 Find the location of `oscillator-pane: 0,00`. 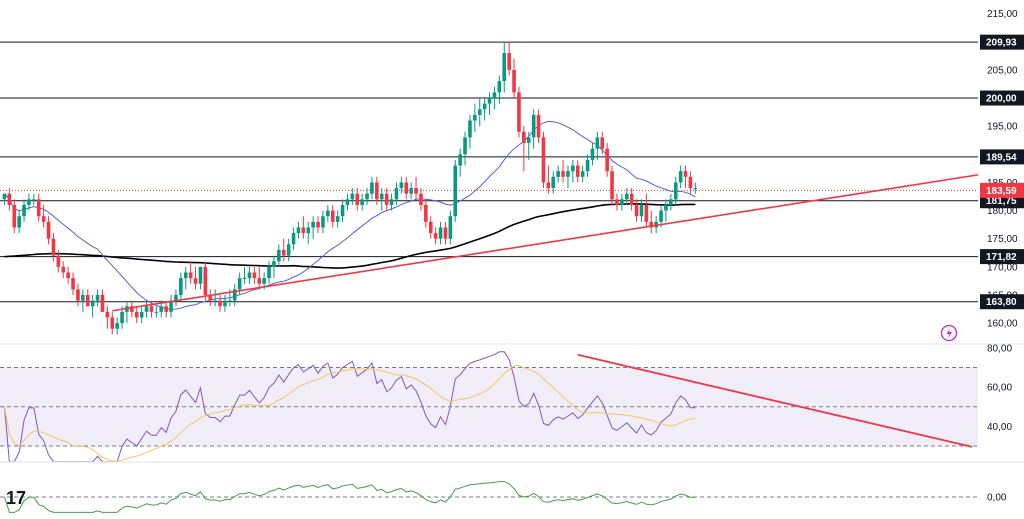

oscillator-pane: 0,00 is located at coordinates (512, 487).